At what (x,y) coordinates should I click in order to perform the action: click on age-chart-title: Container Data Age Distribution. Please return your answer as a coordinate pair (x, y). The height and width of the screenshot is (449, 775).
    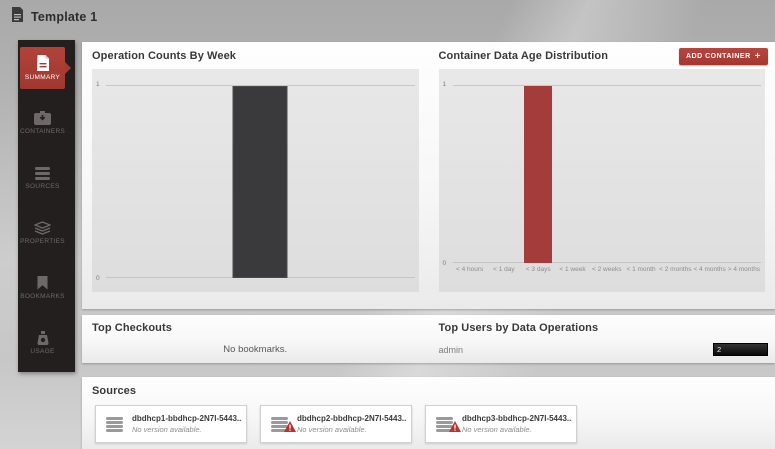
    Looking at the image, I should click on (523, 56).